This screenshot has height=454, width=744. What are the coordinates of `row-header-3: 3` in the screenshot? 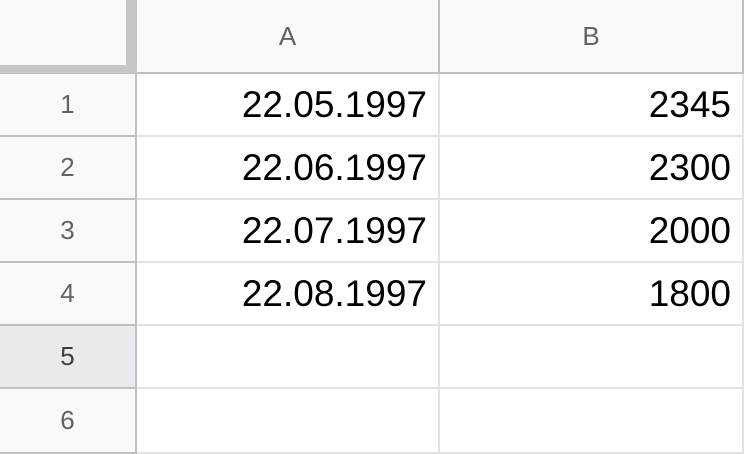 It's located at (68, 231).